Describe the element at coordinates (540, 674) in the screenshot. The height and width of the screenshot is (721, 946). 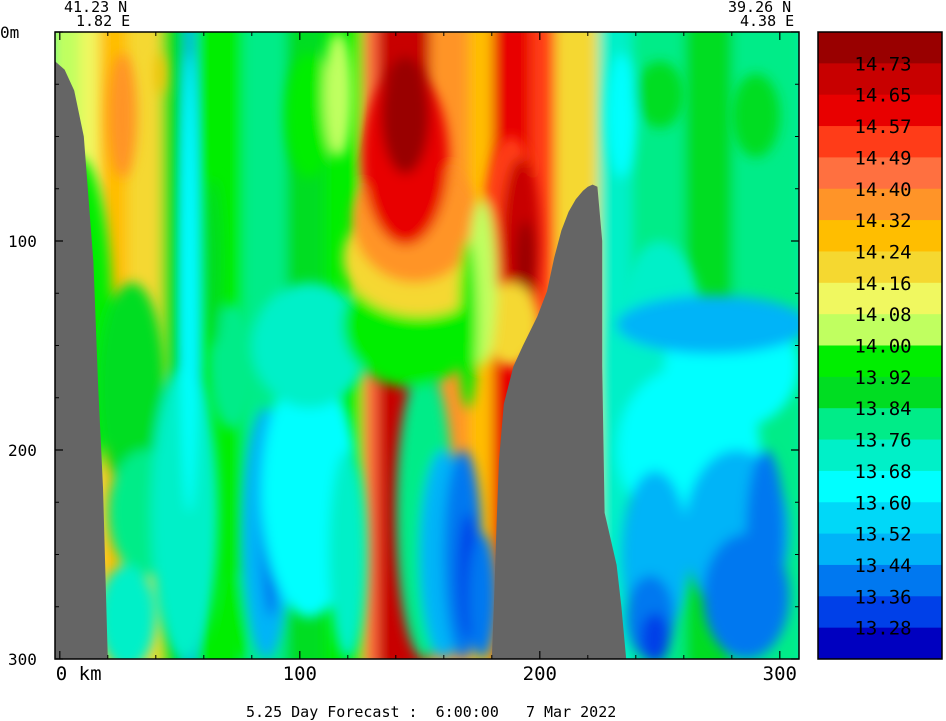
I see `x-tick-label-2: 200` at that location.